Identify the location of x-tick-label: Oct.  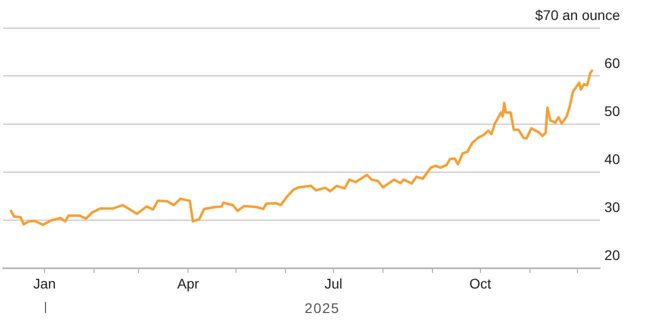
(480, 283).